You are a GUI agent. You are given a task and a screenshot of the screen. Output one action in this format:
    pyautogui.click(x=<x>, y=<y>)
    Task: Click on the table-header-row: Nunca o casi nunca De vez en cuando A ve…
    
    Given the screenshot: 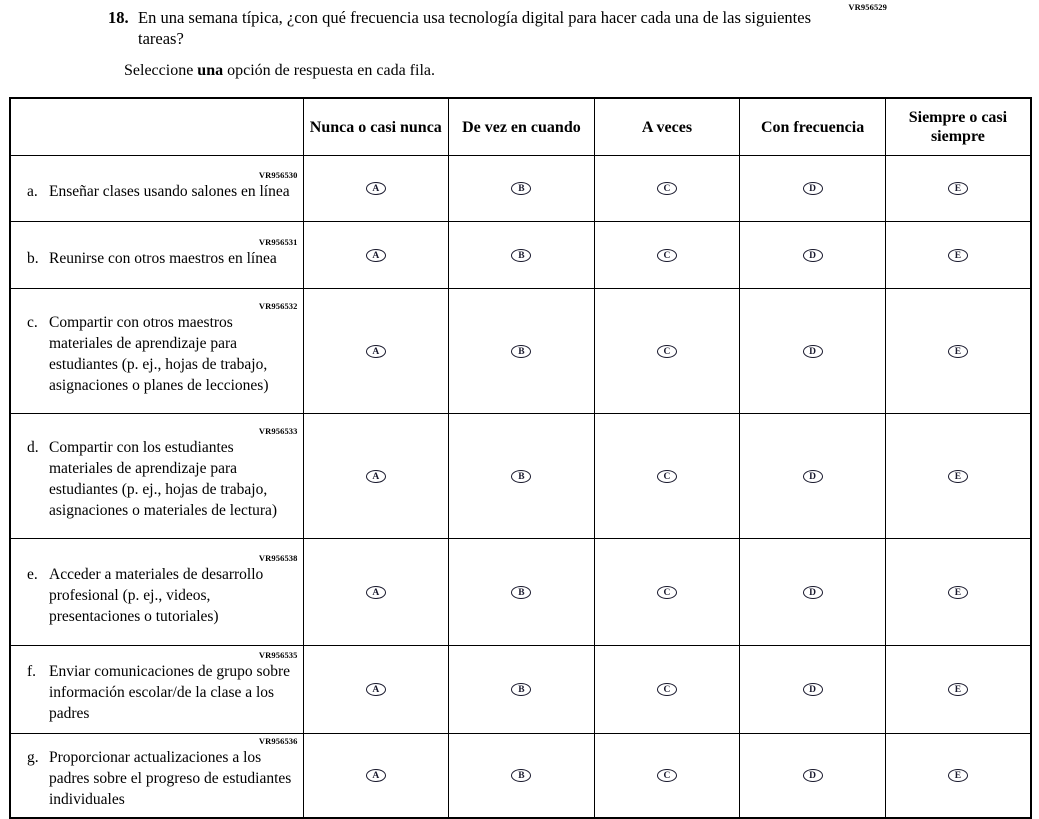 What is the action you would take?
    pyautogui.click(x=520, y=126)
    